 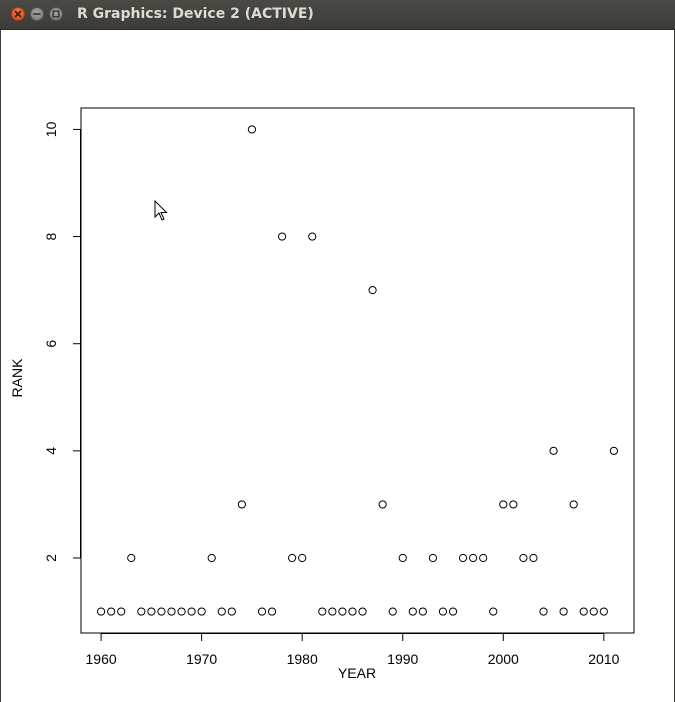 What do you see at coordinates (337, 15) in the screenshot?
I see `window-titlebar: R Graphics: Device 2 (ACTIVE)` at bounding box center [337, 15].